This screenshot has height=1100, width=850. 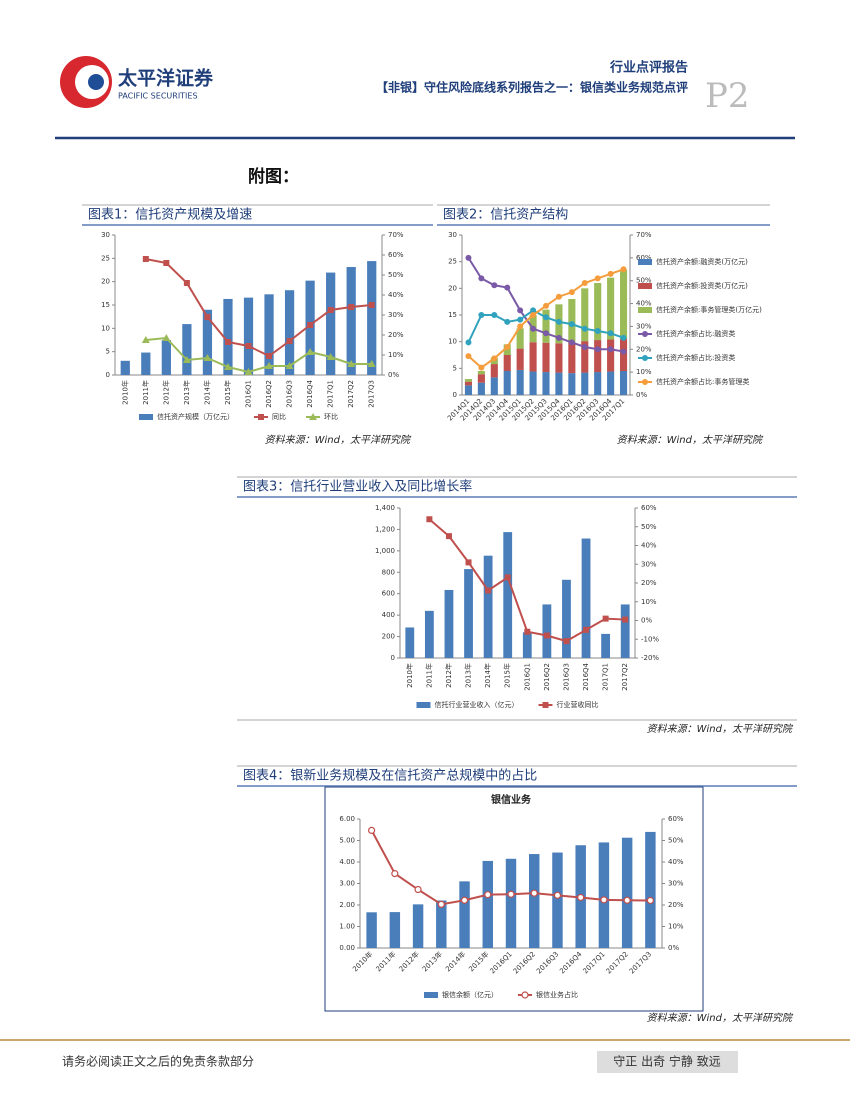 I want to click on legend-label: 环比, so click(x=331, y=416).